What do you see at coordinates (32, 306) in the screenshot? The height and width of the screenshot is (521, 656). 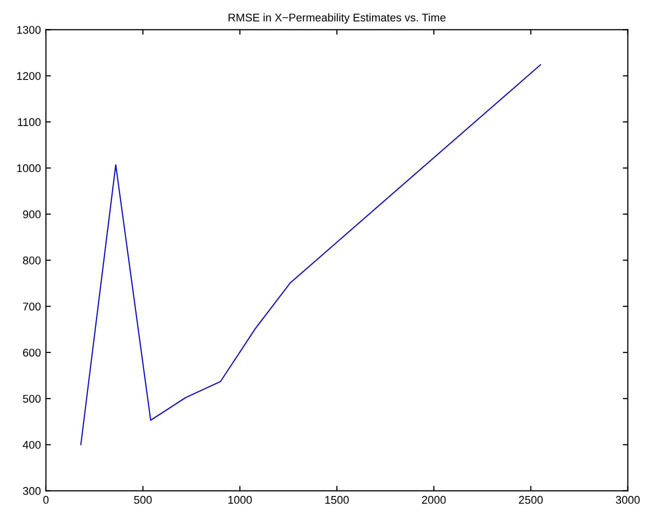 I see `y-tick-label: 700` at bounding box center [32, 306].